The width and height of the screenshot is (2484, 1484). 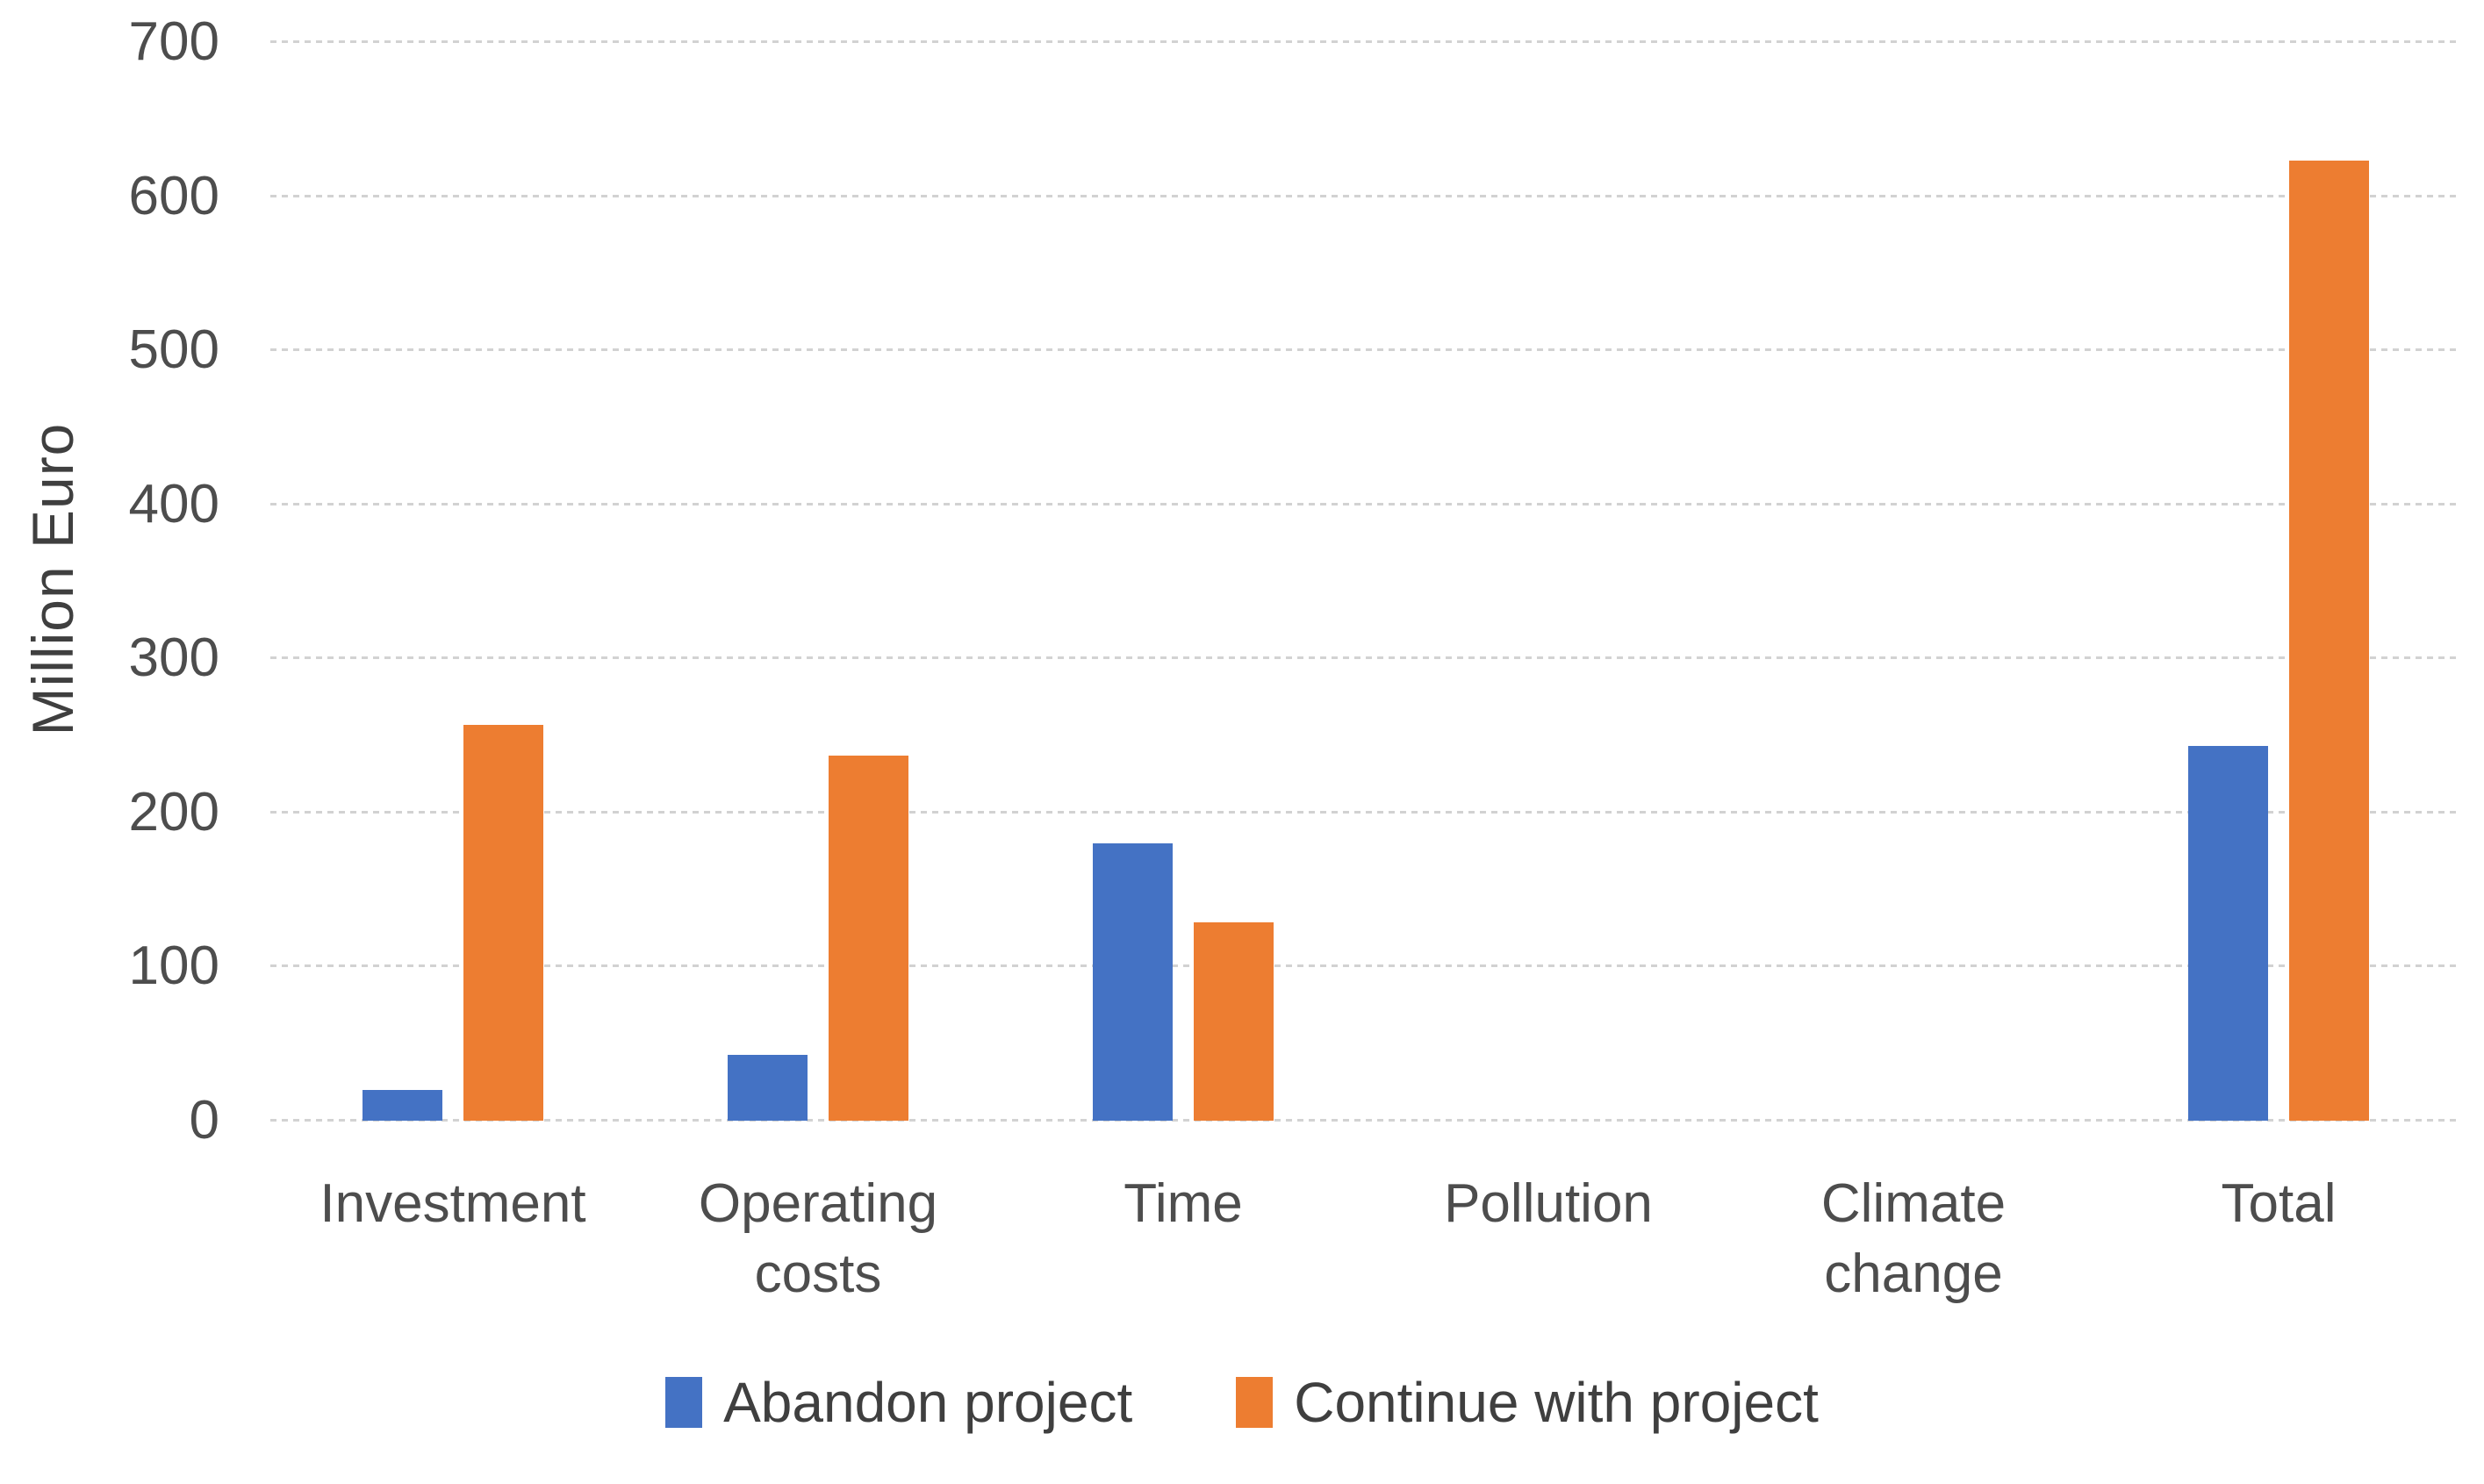 What do you see at coordinates (2228, 933) in the screenshot?
I see `bar-abandon-project-total` at bounding box center [2228, 933].